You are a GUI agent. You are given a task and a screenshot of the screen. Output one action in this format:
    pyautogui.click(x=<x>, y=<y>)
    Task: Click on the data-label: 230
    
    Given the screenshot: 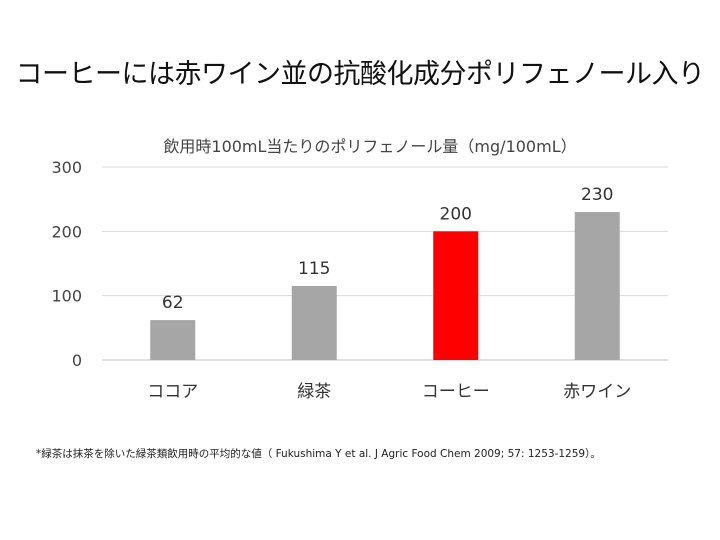 What is the action you would take?
    pyautogui.click(x=597, y=195)
    